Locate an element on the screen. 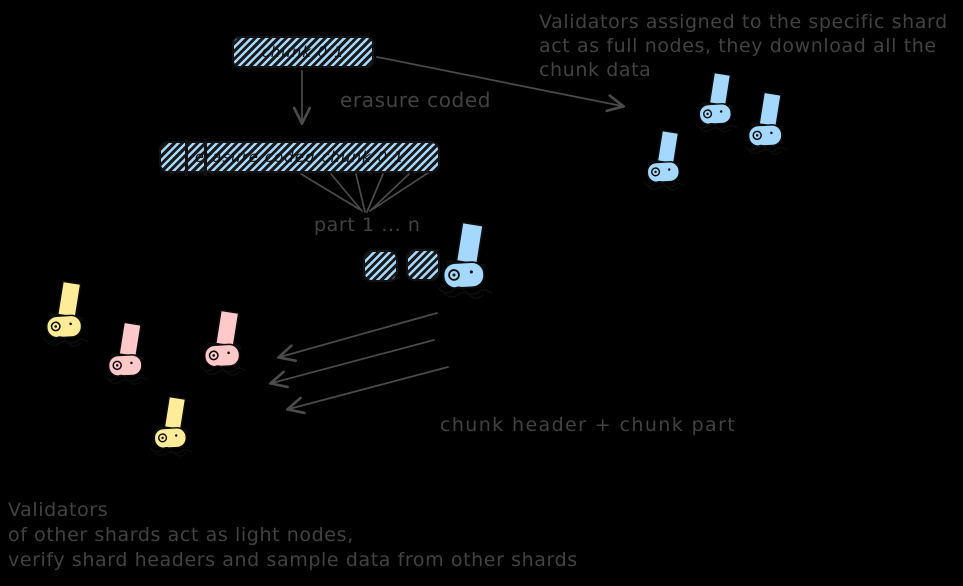 Image resolution: width=963 pixels, height=586 pixels. erasure-chunk-box-label: erasure coded chunk 0,1 is located at coordinates (299, 157).